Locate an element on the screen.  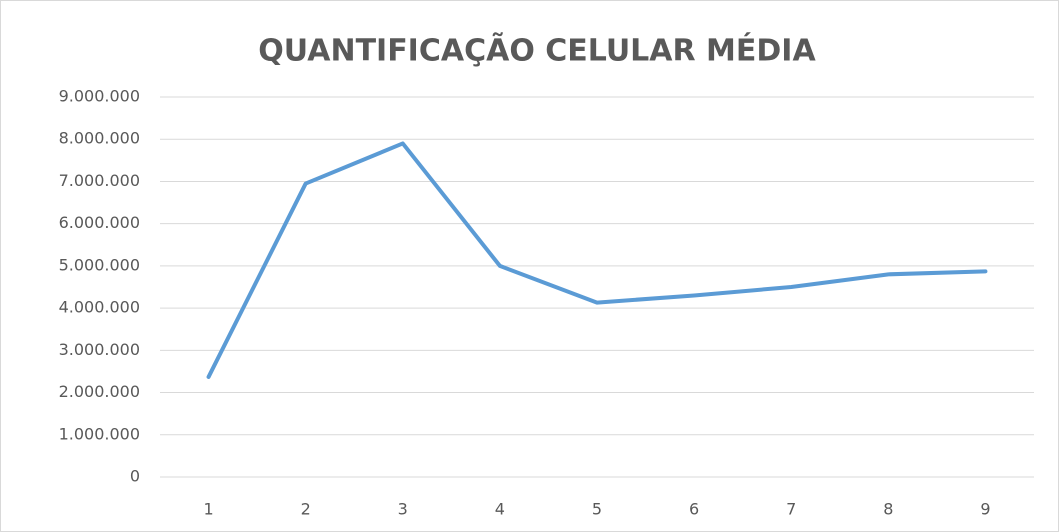
y-tick-label: 6.000.000 is located at coordinates (99, 222).